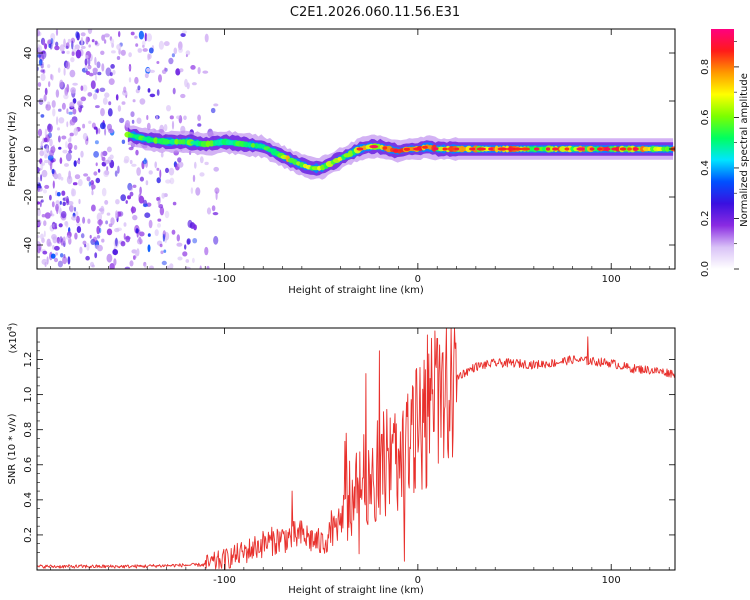  I want to click on colorbar-tick-label: 0.0, so click(705, 269).